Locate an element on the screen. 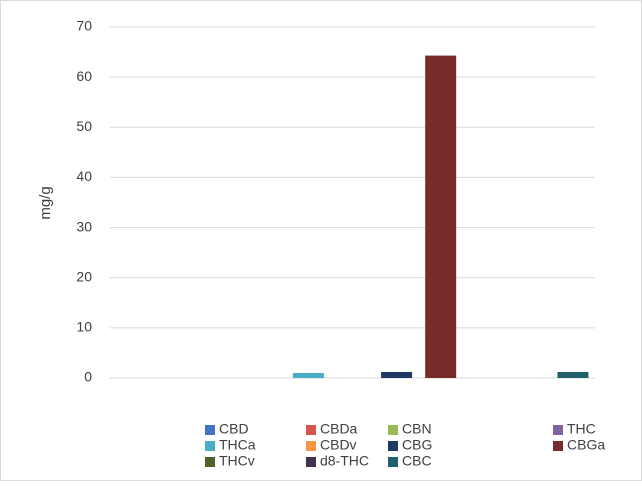  legend-label-d8-thc: d8-THC is located at coordinates (344, 461).